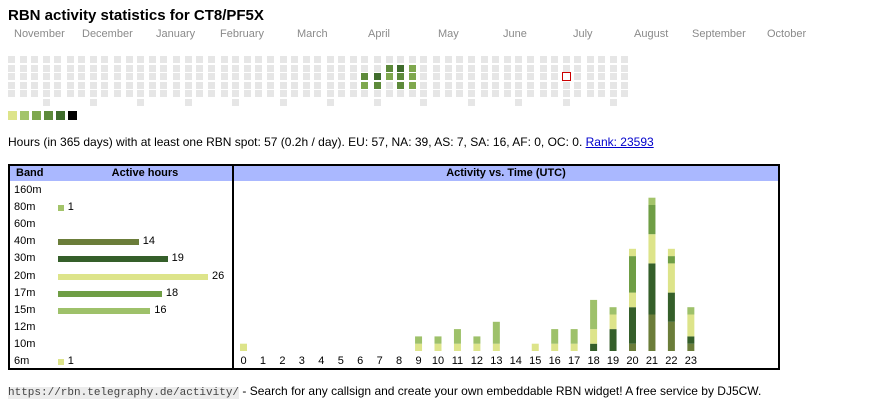 This screenshot has height=407, width=870. I want to click on band-bar, so click(61, 208).